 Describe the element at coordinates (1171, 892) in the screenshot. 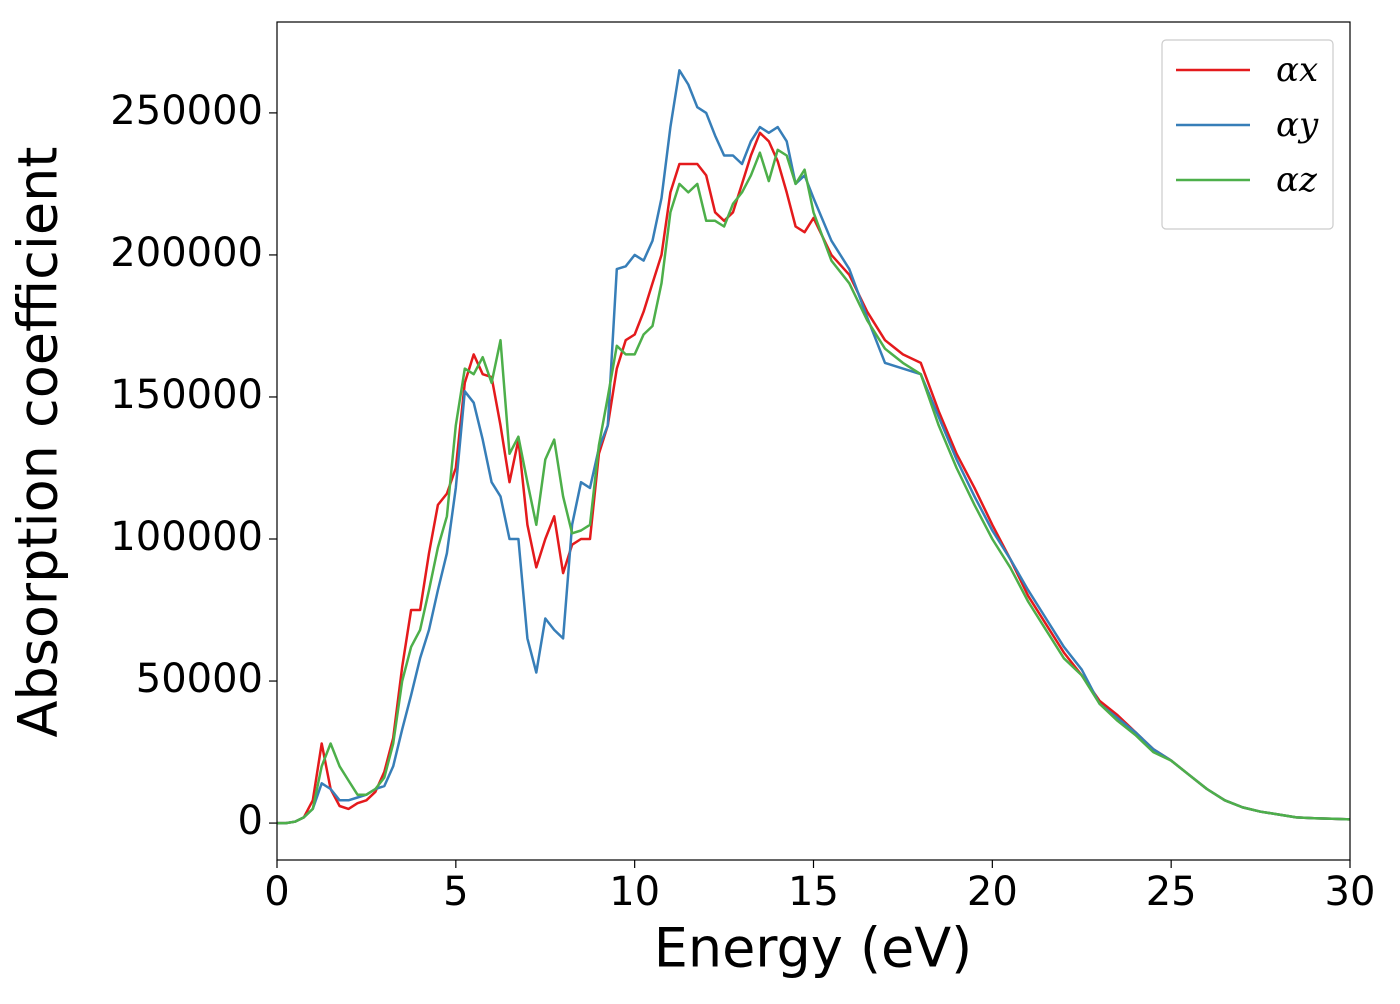

I see `x-tick-label: 25` at that location.